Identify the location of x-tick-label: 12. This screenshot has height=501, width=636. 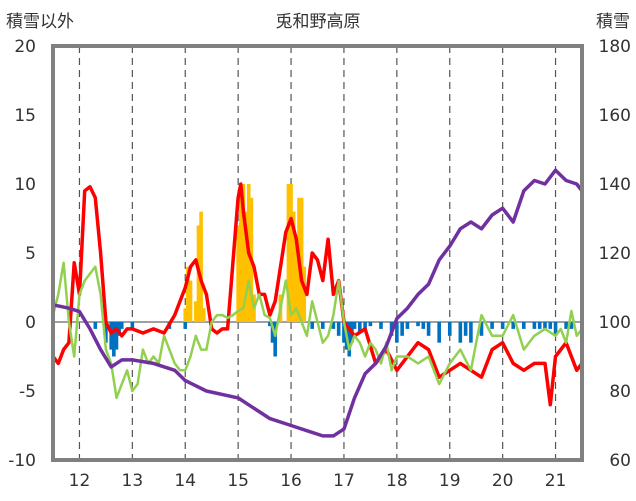
(80, 481).